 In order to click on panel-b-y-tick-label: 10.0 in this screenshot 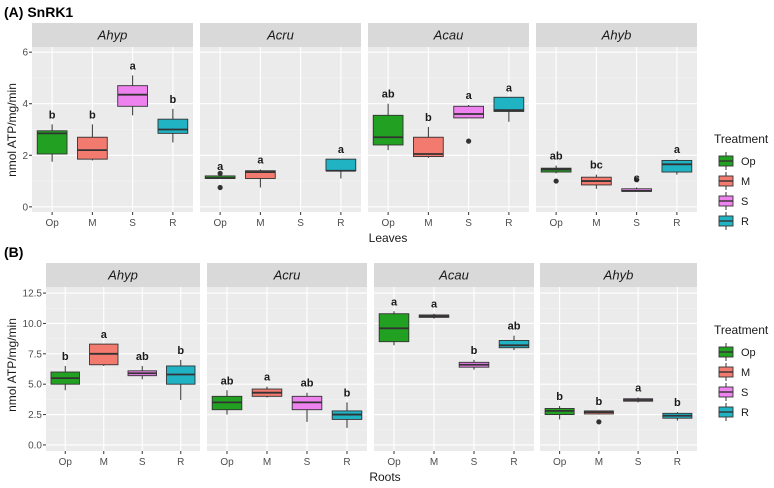, I will do `click(33, 324)`.